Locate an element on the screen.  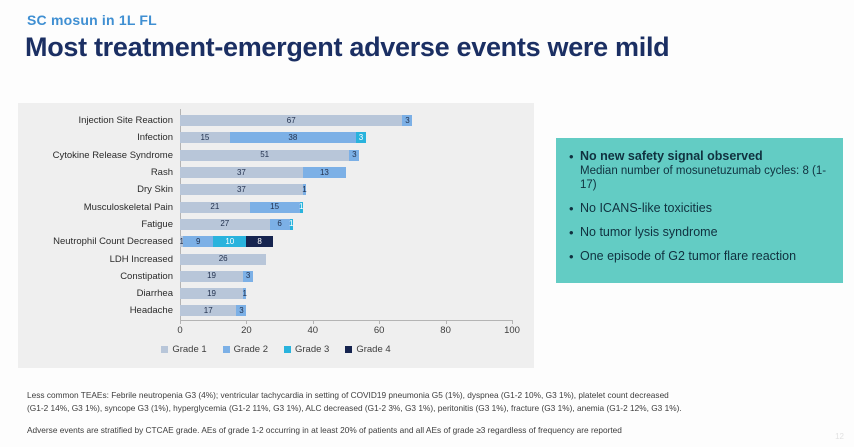
legend-label: Grade 4 is located at coordinates (373, 349).